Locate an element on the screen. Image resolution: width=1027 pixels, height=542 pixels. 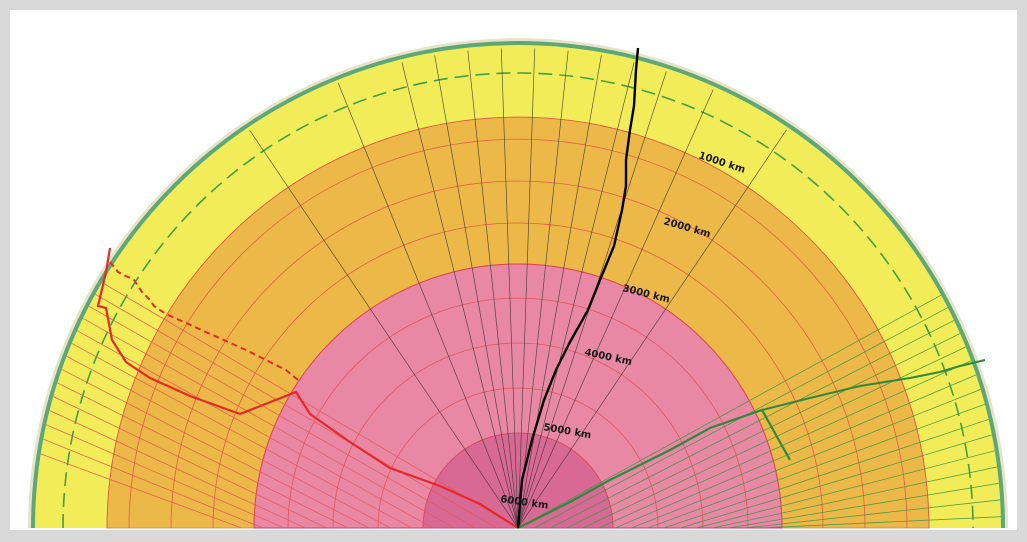
black-ray-path is located at coordinates (578, 288).